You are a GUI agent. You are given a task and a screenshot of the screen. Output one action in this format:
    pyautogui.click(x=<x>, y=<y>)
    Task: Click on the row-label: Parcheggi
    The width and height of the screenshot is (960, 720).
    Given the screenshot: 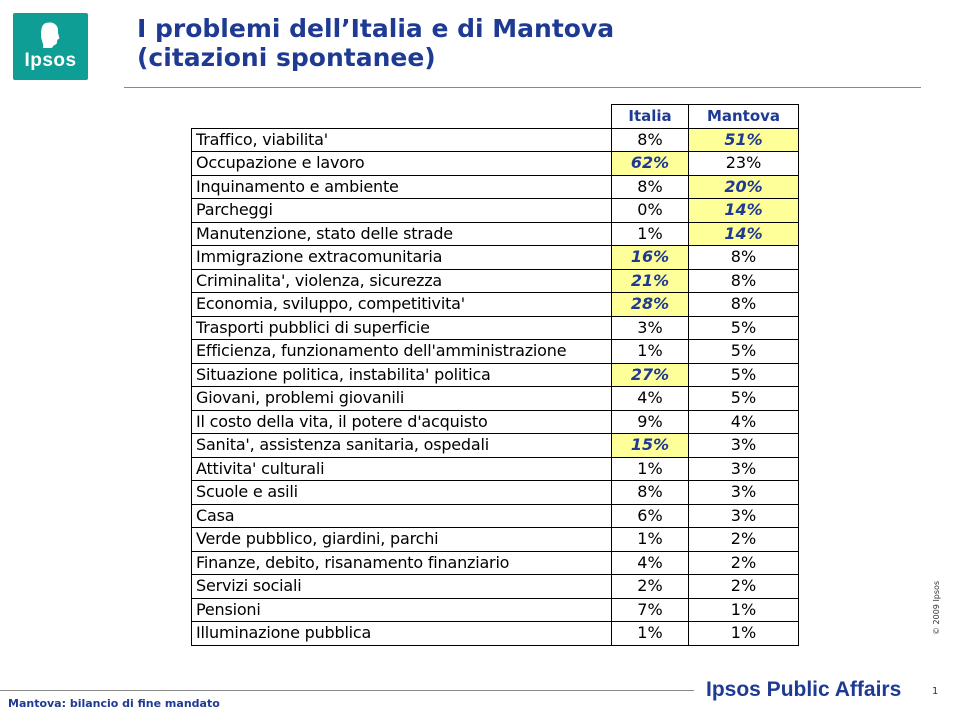 What is the action you would take?
    pyautogui.click(x=401, y=210)
    